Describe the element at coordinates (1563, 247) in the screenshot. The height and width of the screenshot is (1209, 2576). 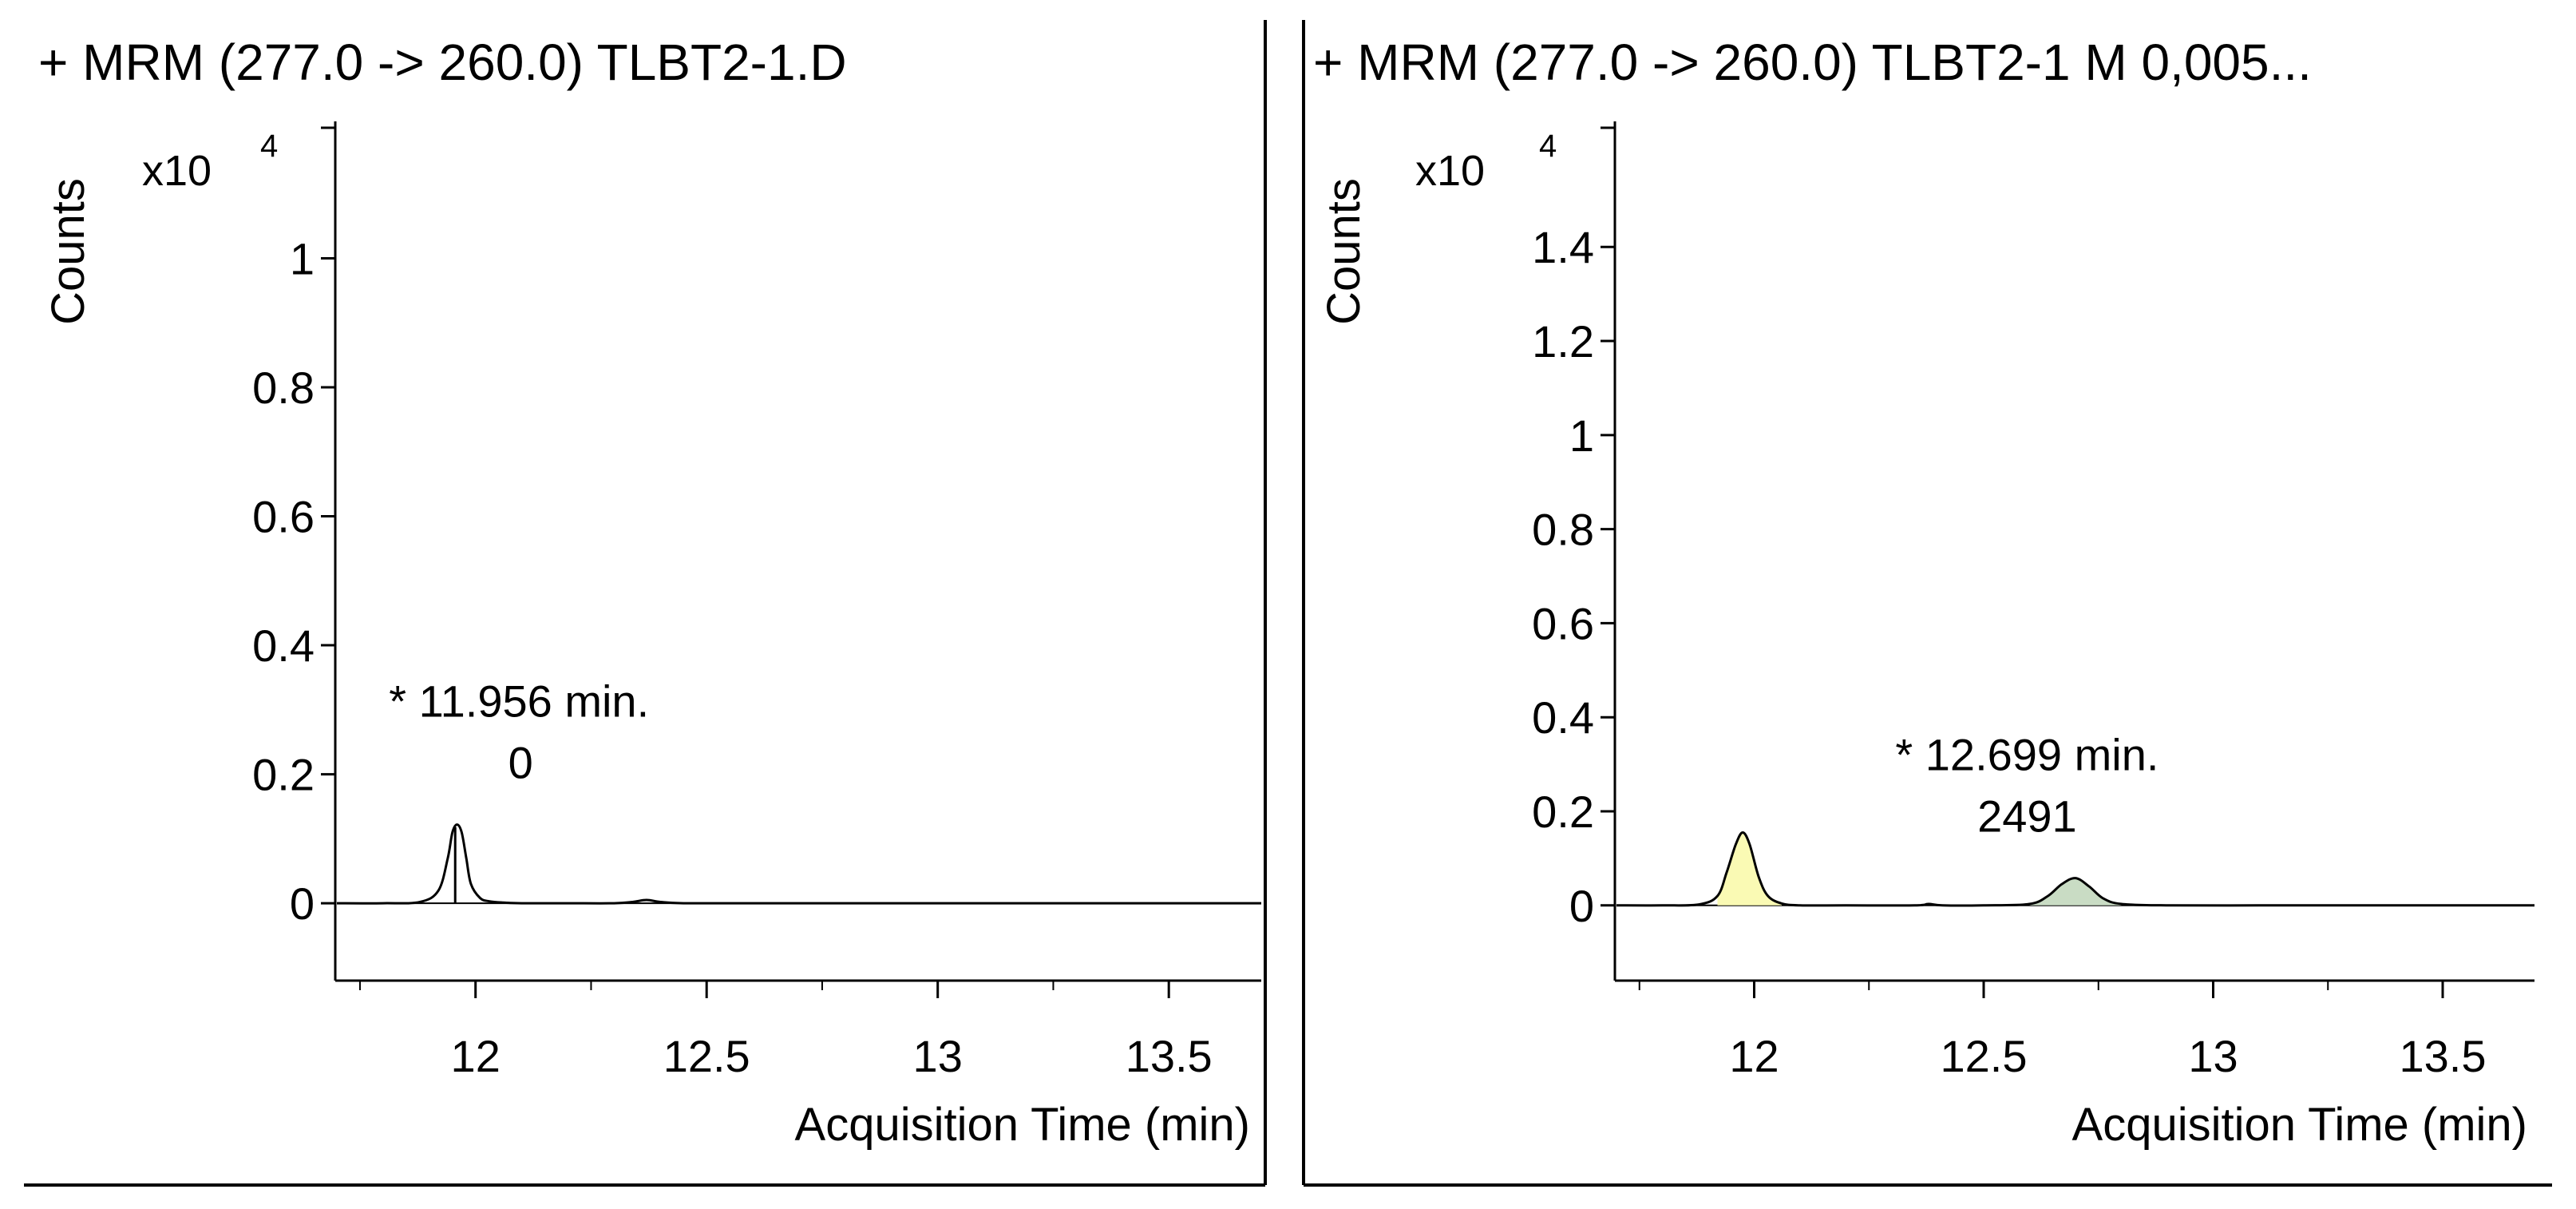
I see `y-tick-label: 1.4` at that location.